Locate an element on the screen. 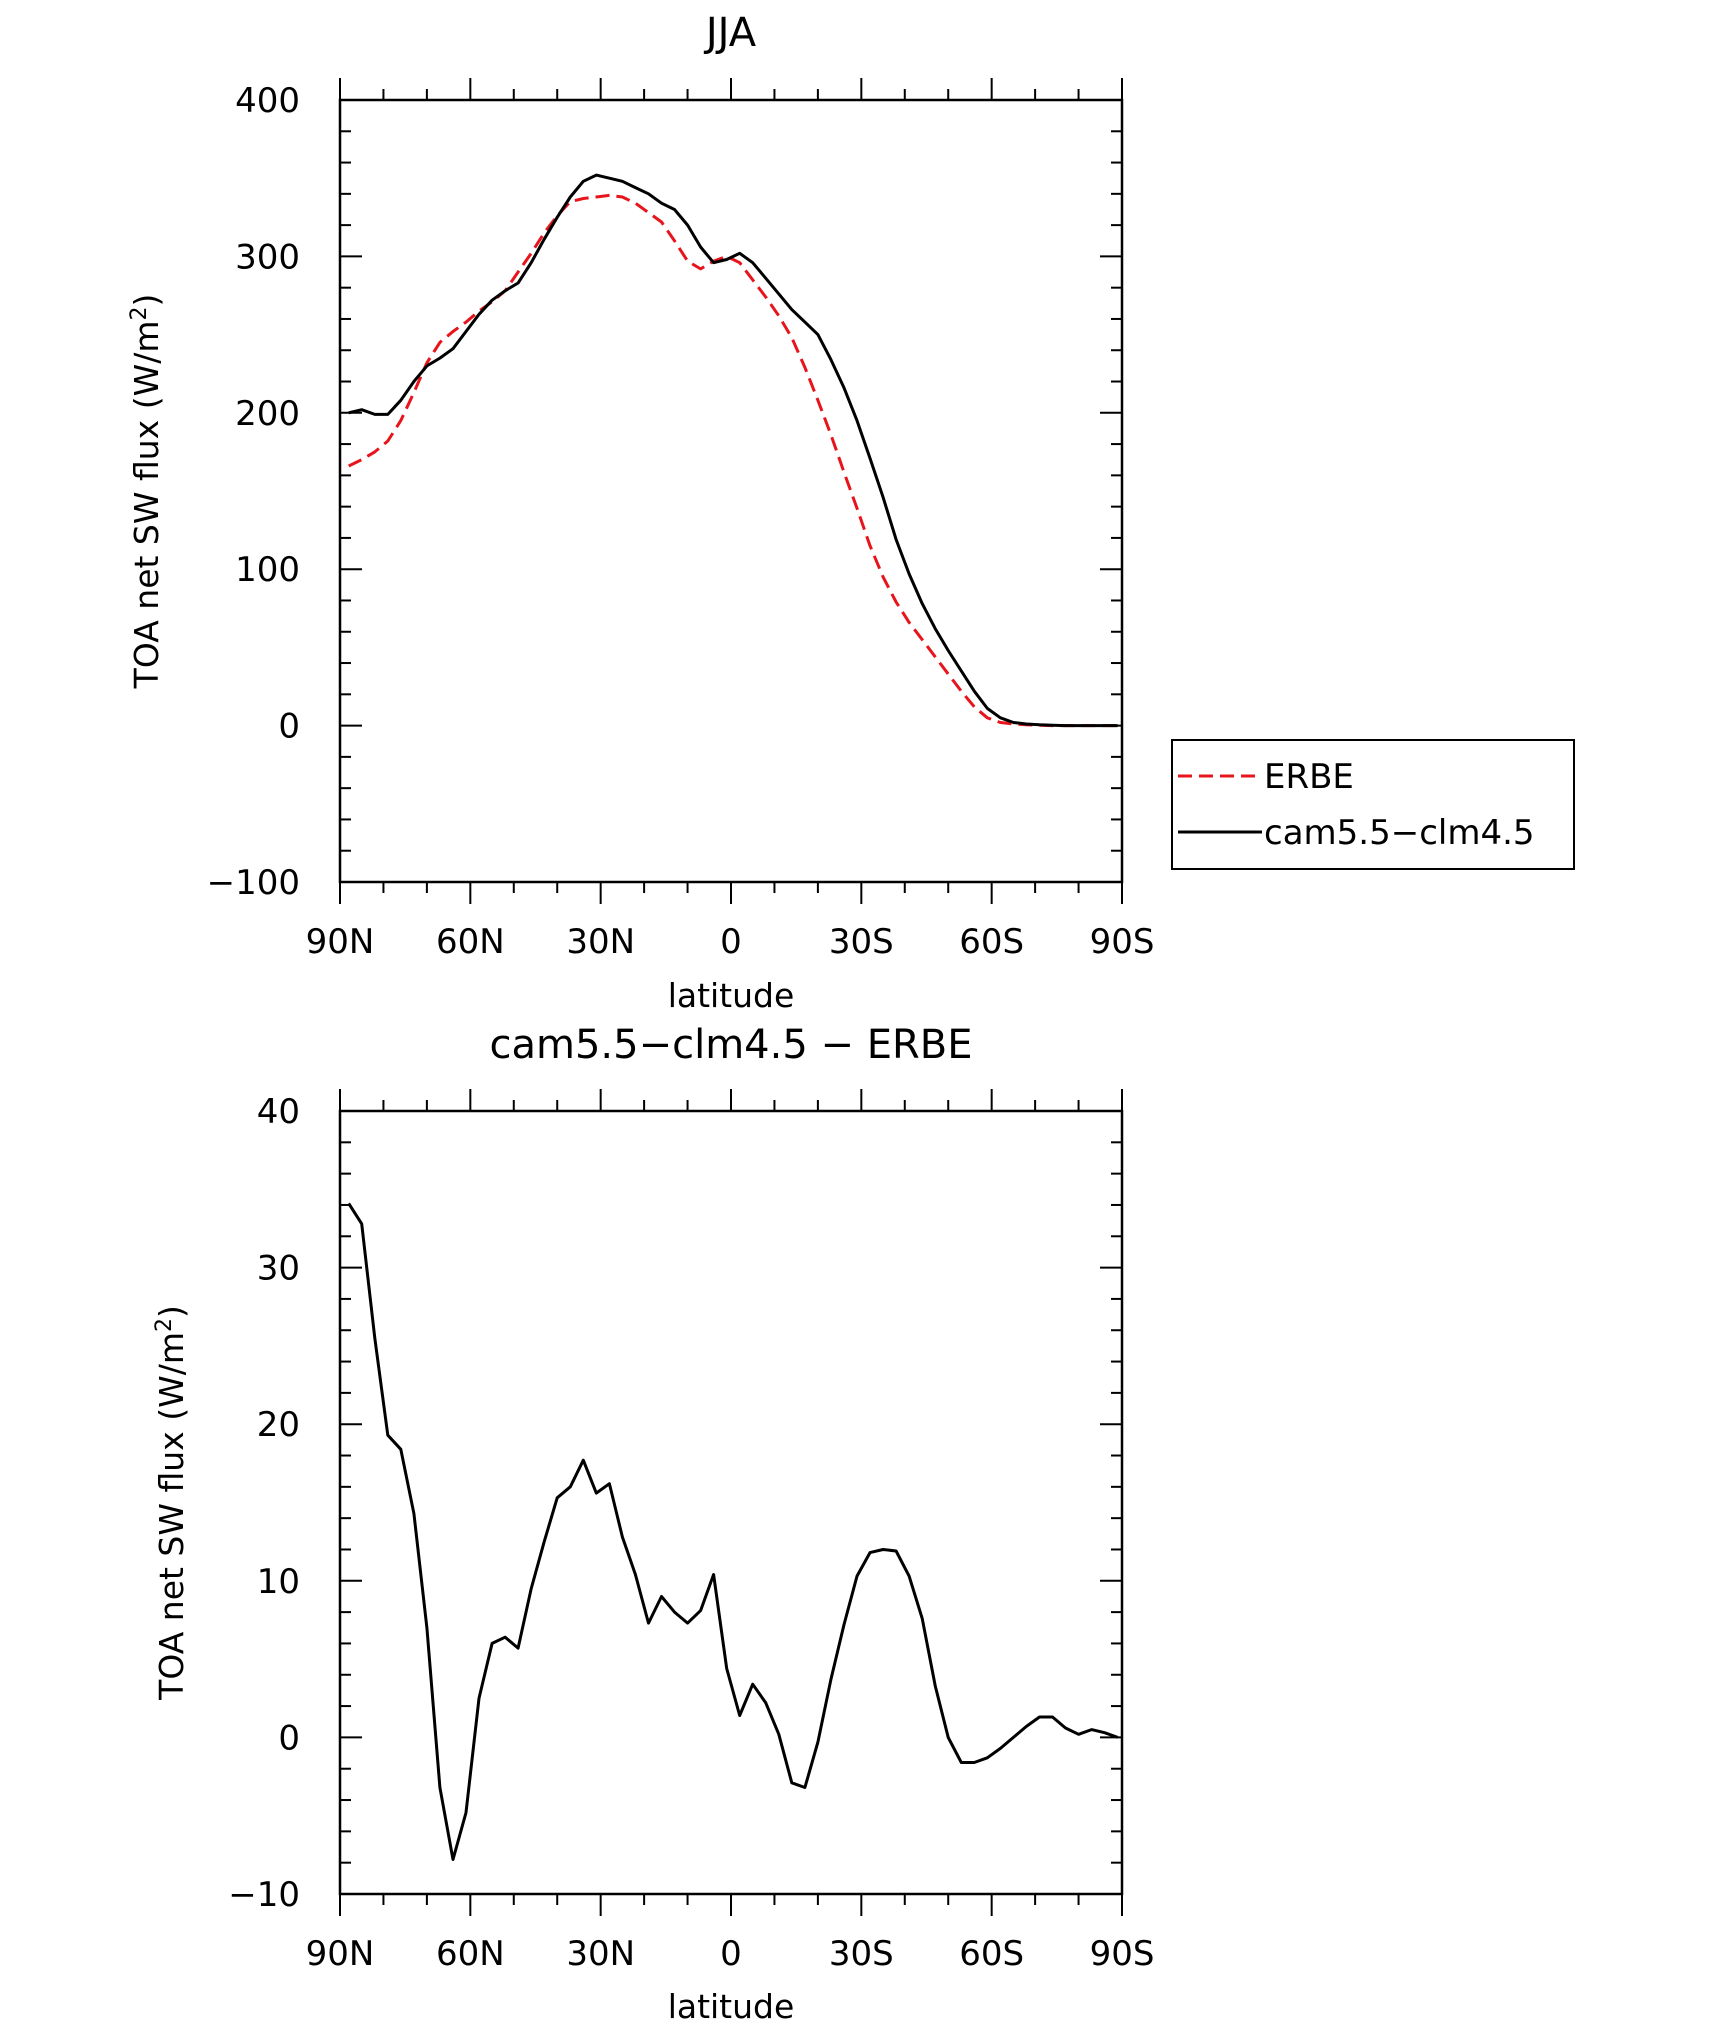 The image size is (1710, 2021). legend: ERBE cam5.5−clm4.5 is located at coordinates (1373, 804).